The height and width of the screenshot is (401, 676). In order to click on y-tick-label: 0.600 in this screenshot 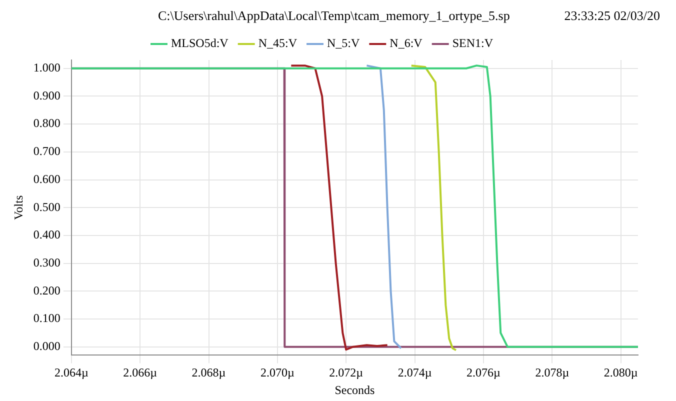, I will do `click(46, 179)`.